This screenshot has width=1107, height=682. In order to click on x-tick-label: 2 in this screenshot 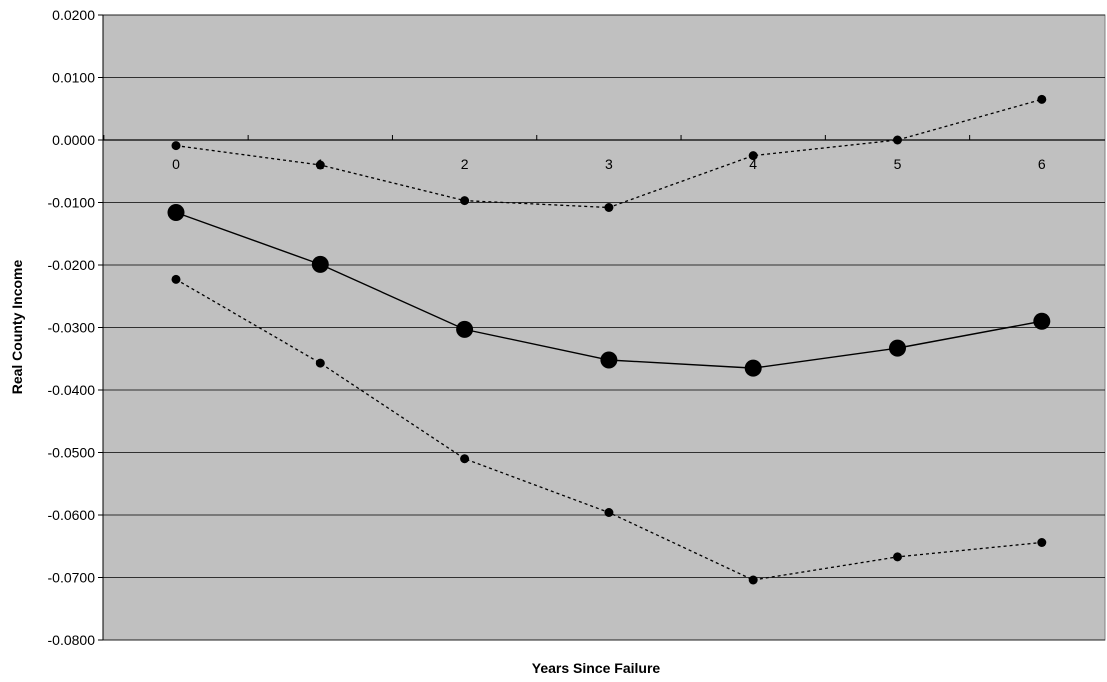, I will do `click(465, 164)`.